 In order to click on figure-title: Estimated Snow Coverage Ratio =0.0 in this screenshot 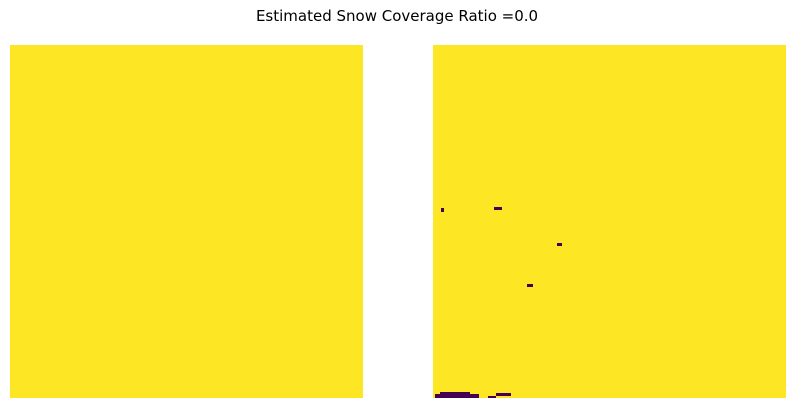, I will do `click(397, 16)`.